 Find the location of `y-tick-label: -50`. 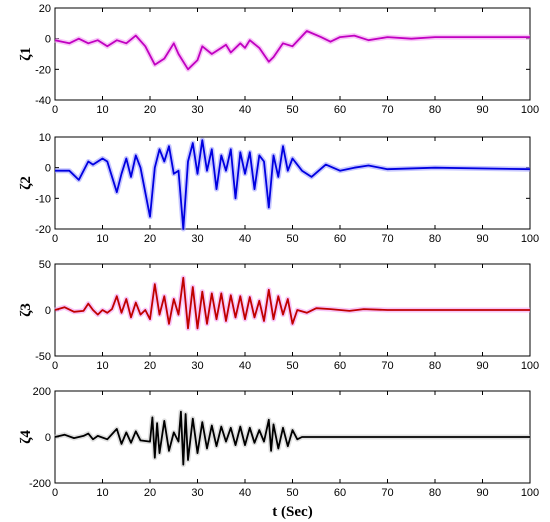

y-tick-label: -50 is located at coordinates (43, 357).